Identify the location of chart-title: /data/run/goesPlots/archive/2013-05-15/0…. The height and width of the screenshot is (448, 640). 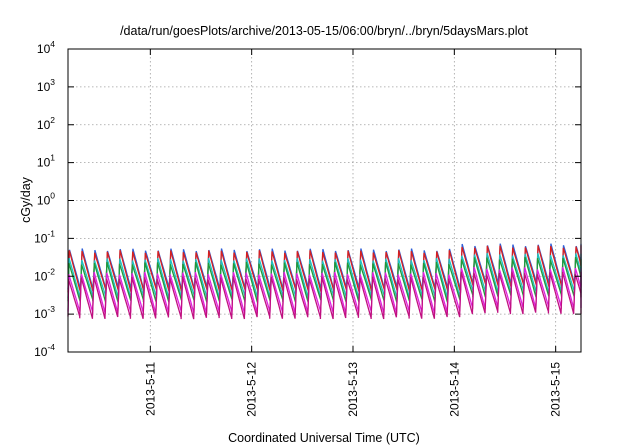
(324, 31).